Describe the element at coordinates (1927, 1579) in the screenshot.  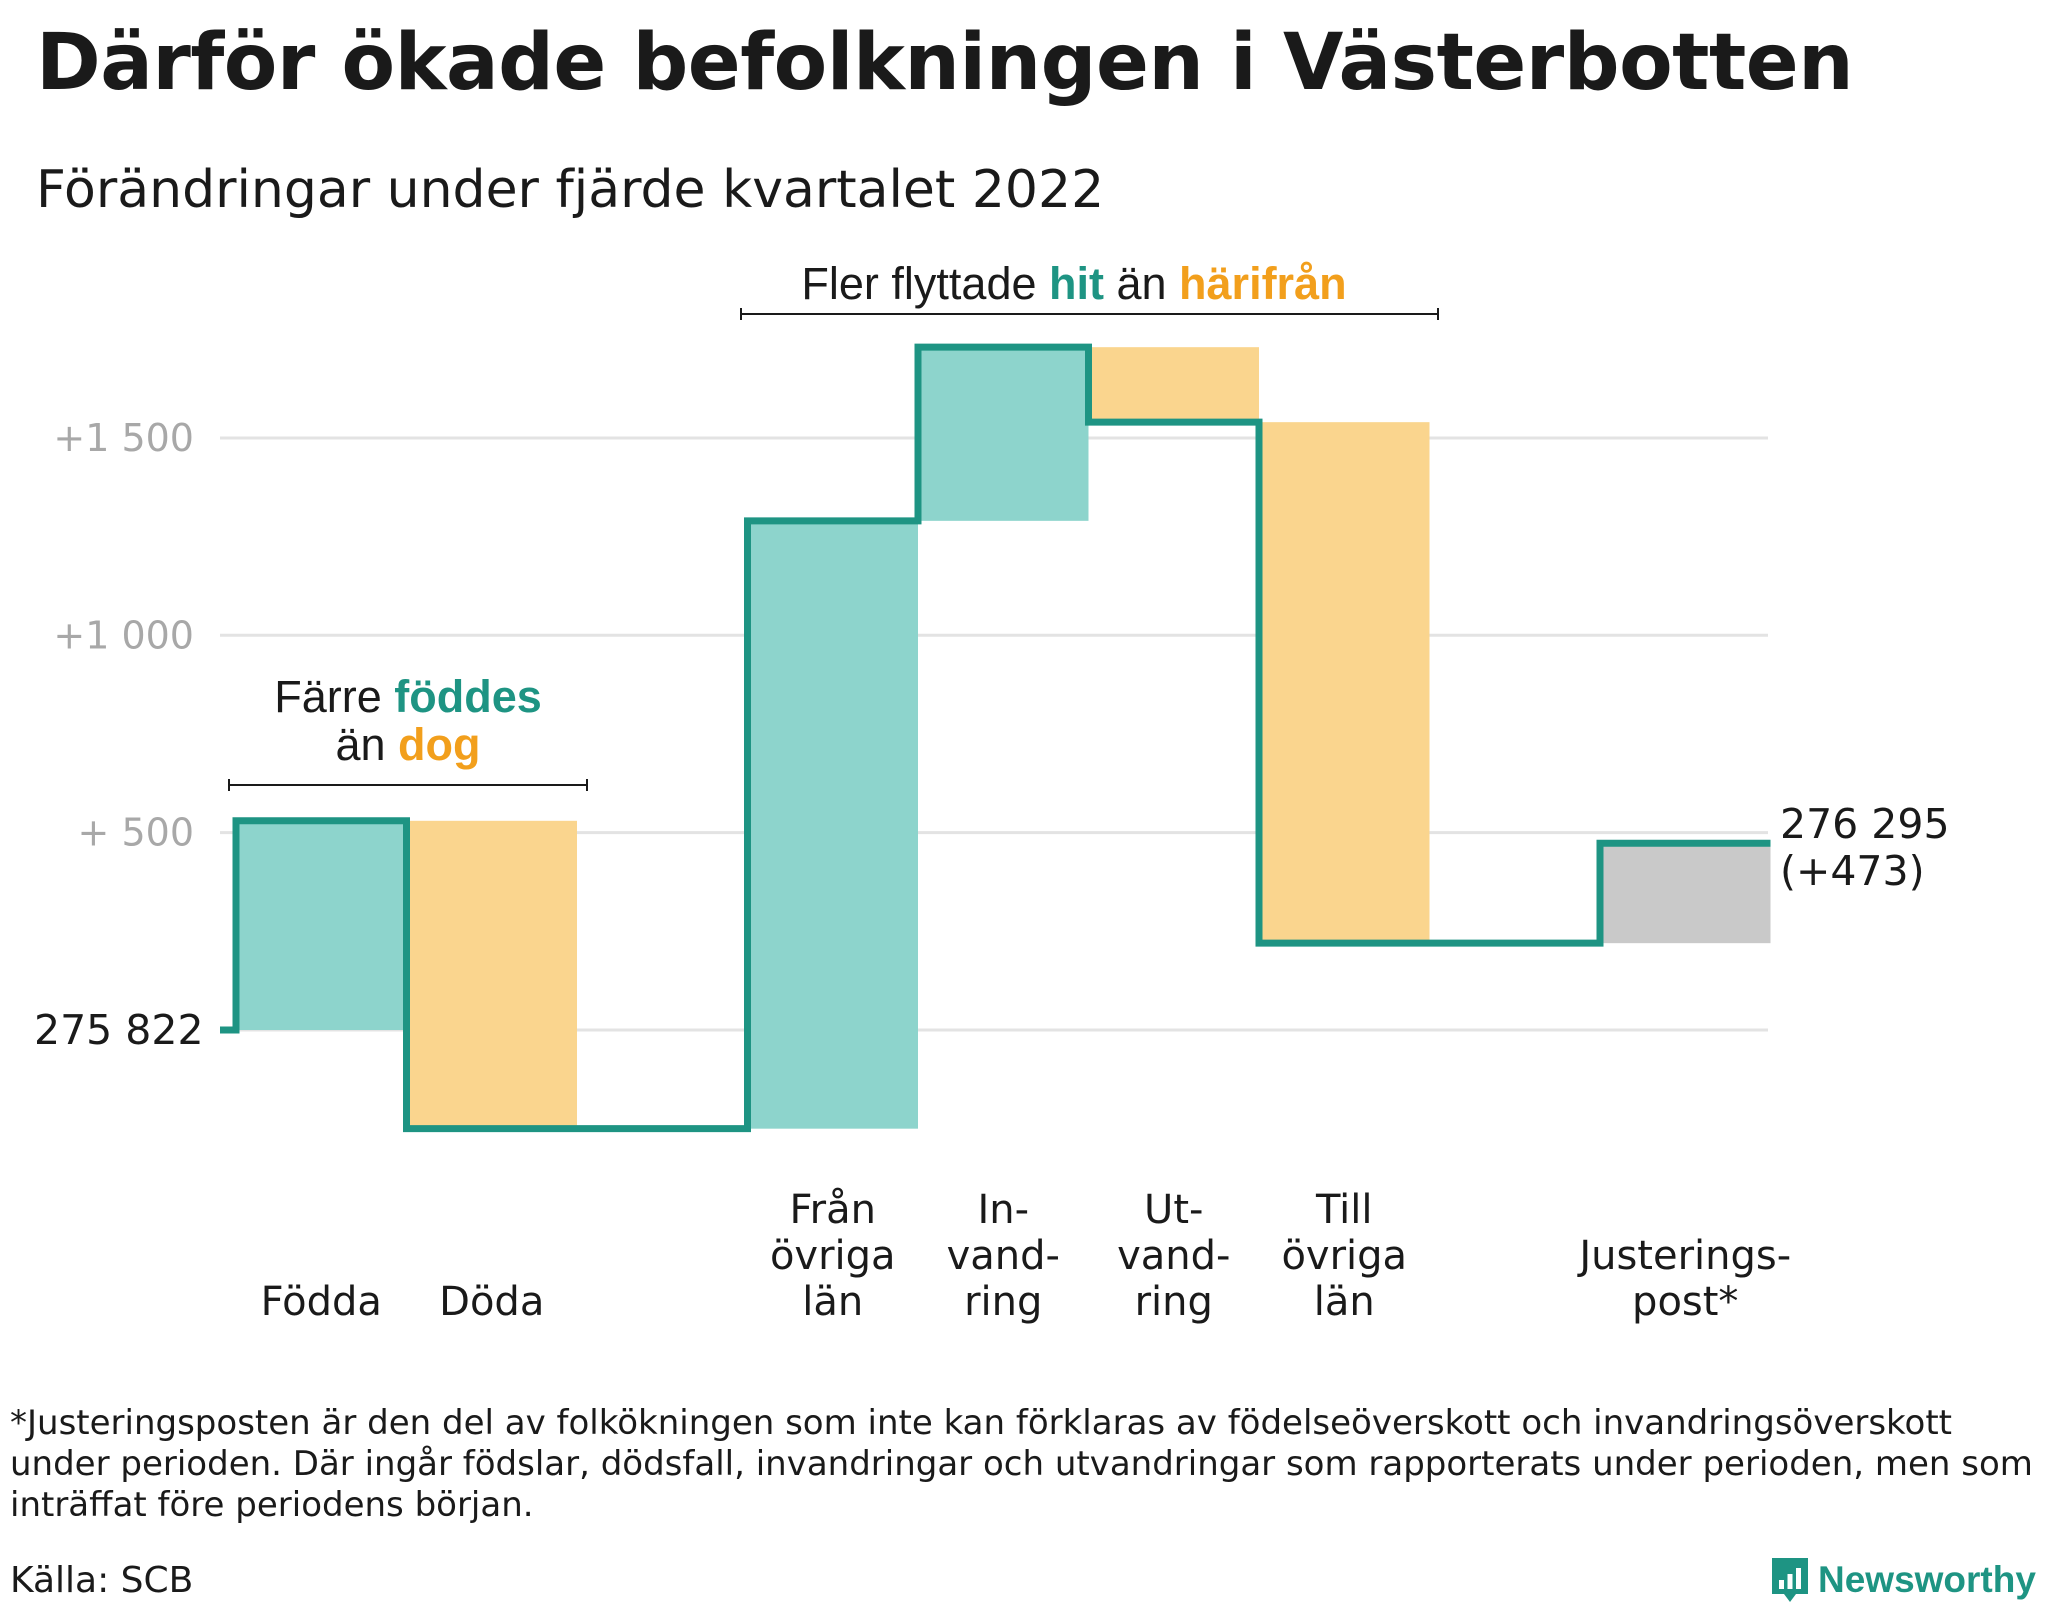
I see `newsworthy-logo-text: Newsworthy` at that location.